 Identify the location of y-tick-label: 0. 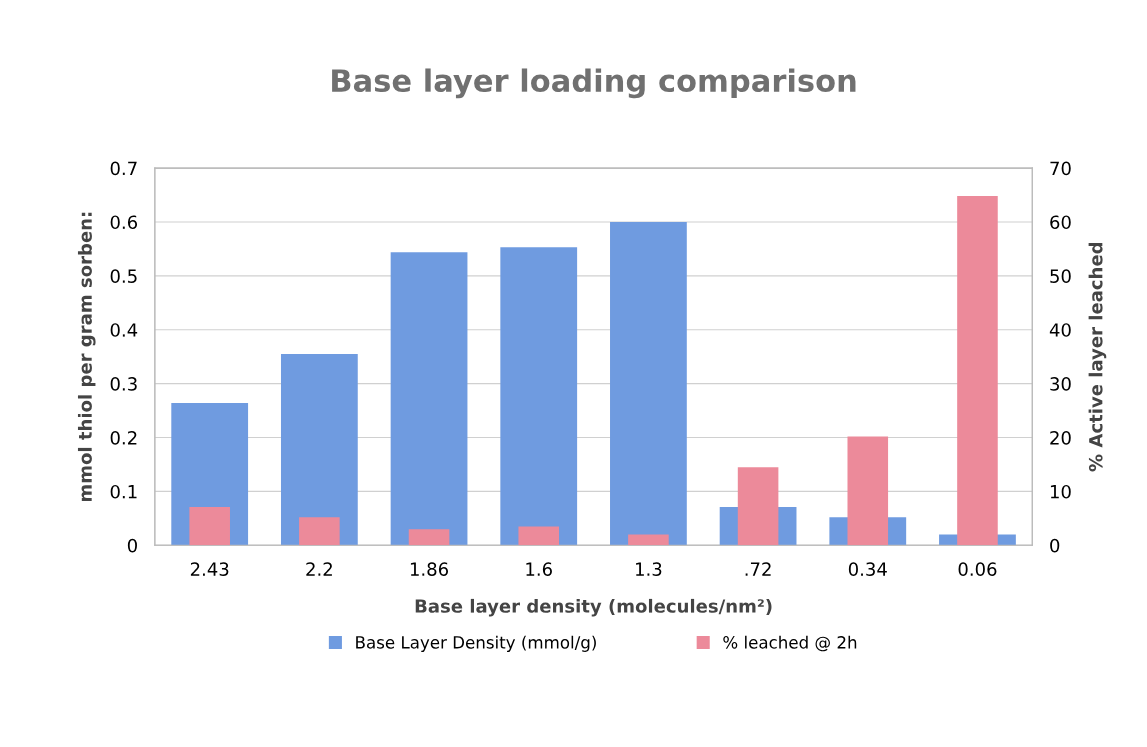
(132, 545).